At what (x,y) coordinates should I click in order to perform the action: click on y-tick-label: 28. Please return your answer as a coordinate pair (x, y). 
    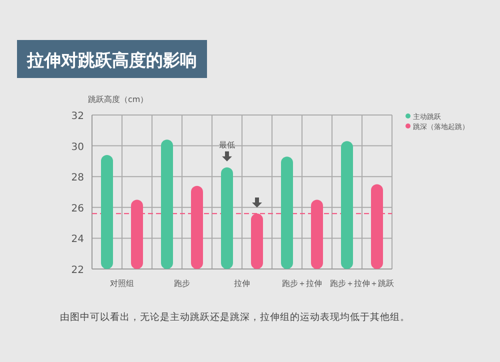
    Looking at the image, I should click on (77, 178).